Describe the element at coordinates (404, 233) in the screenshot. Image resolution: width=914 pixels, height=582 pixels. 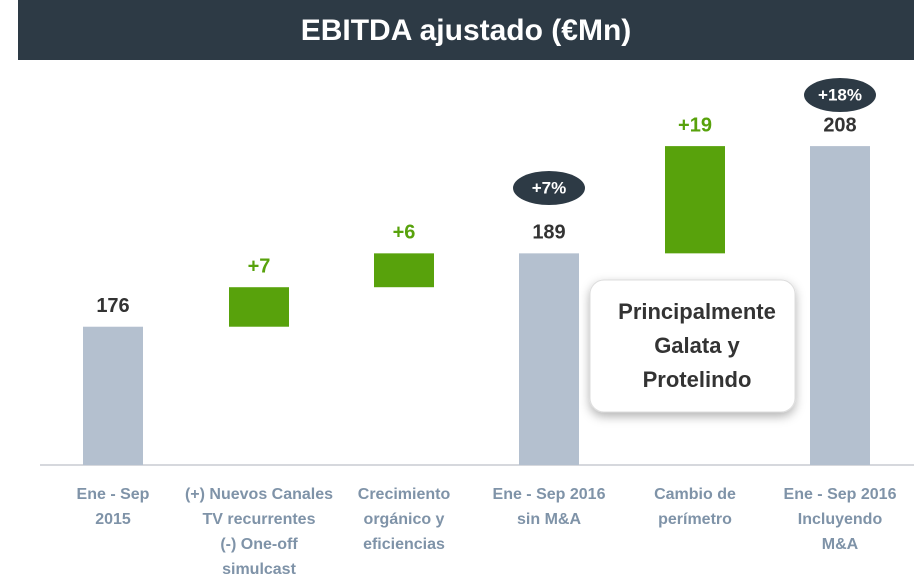
I see `value-label: +6` at that location.